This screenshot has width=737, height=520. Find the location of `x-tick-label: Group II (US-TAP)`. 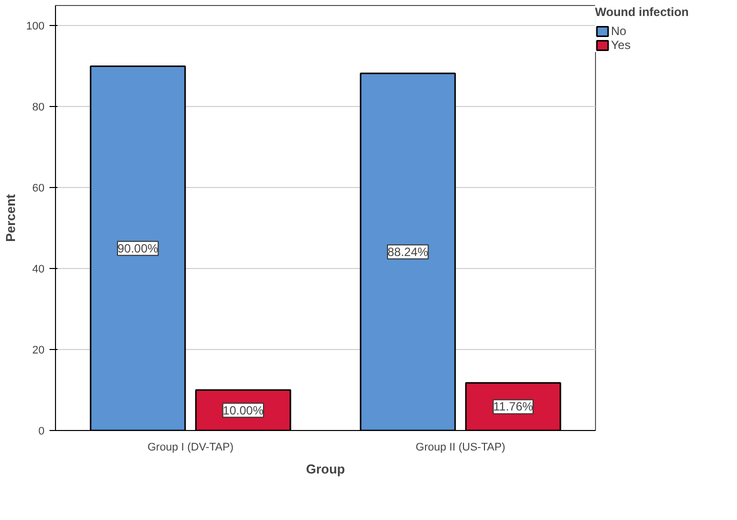

x-tick-label: Group II (US-TAP) is located at coordinates (461, 448).